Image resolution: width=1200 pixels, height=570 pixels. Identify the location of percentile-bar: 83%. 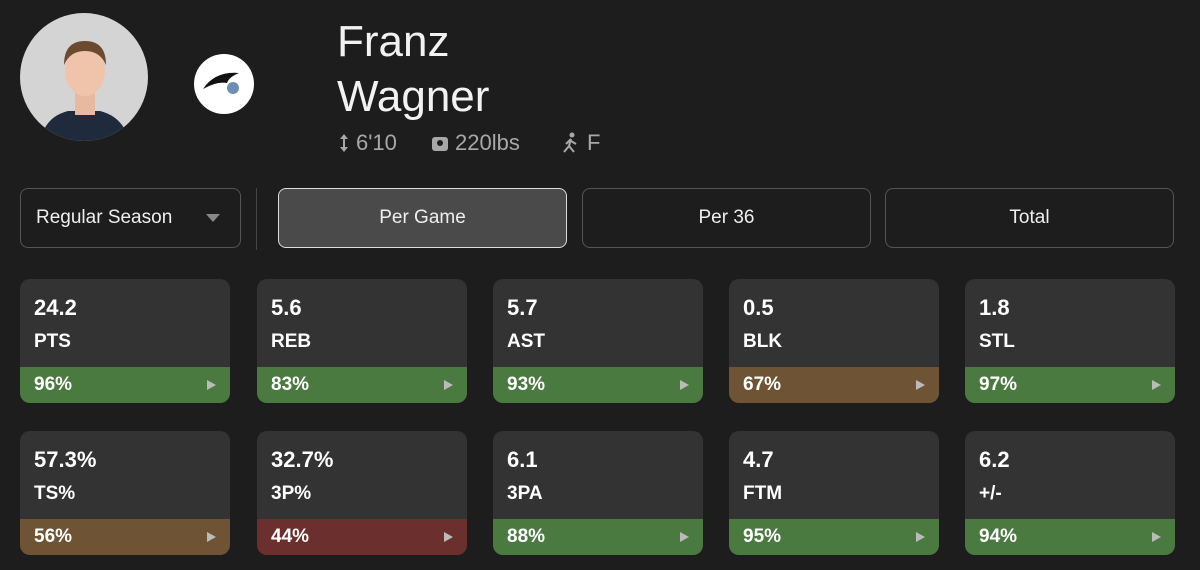
(362, 385).